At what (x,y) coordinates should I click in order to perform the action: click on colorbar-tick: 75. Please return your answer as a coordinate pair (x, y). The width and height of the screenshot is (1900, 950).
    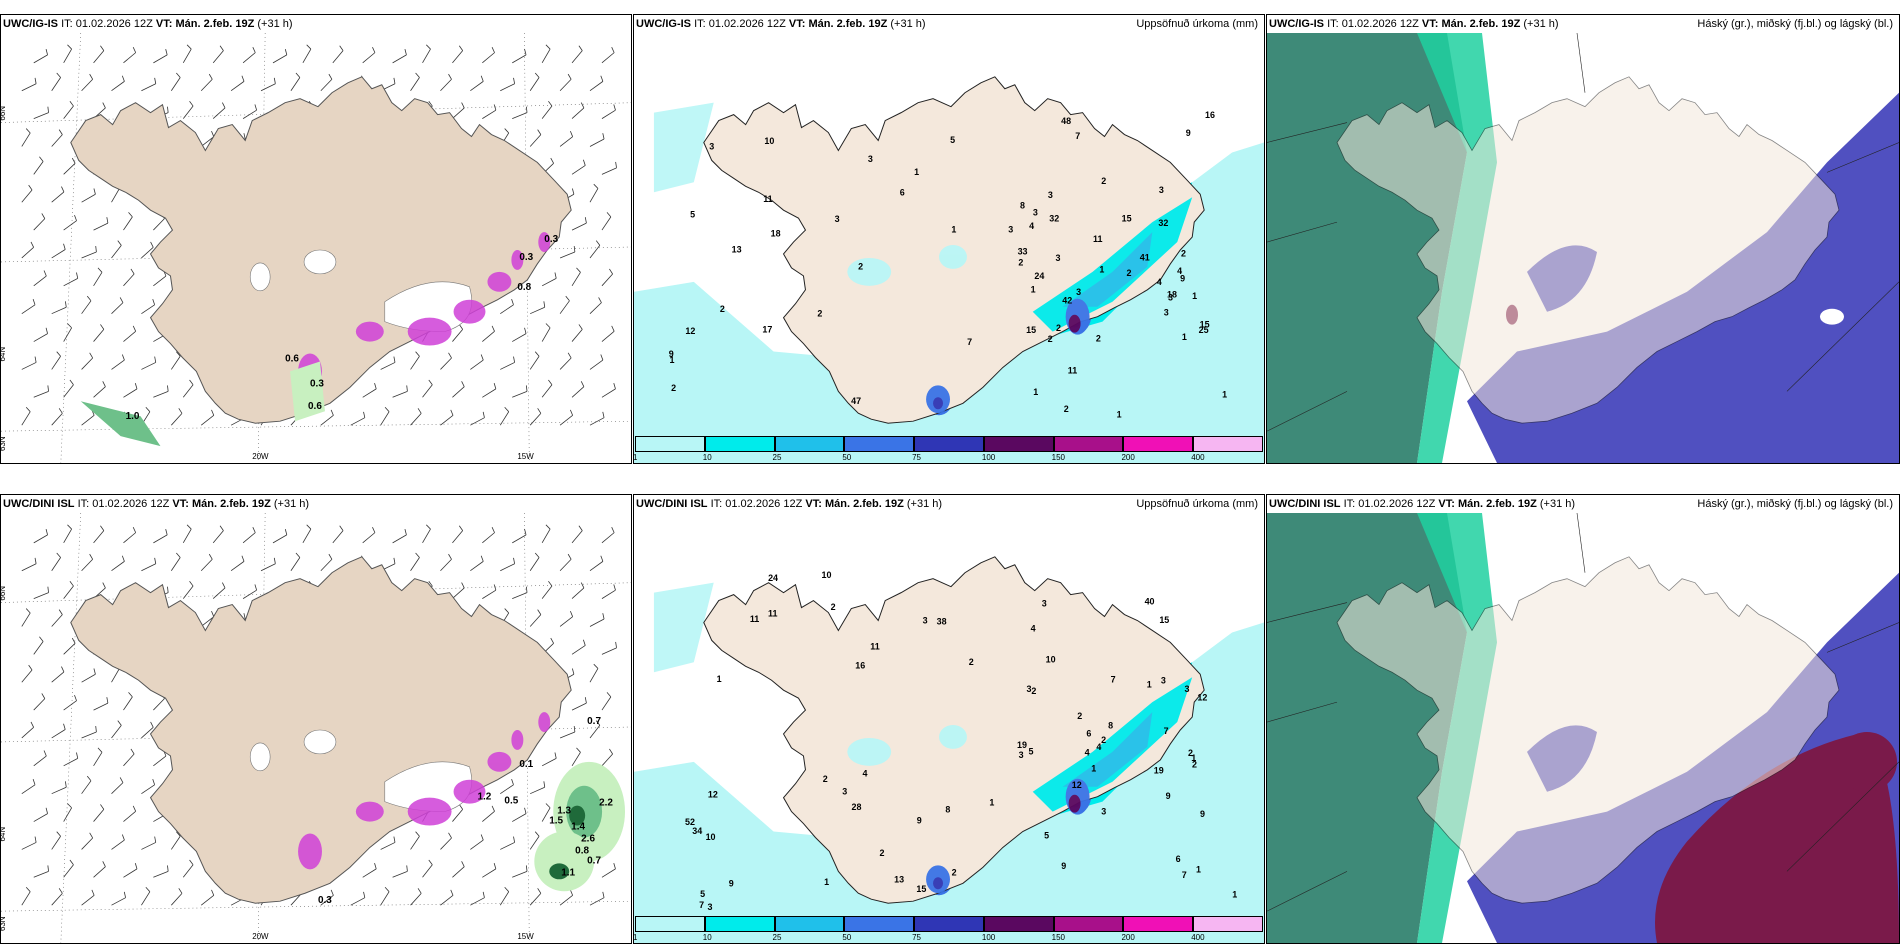
    Looking at the image, I should click on (917, 457).